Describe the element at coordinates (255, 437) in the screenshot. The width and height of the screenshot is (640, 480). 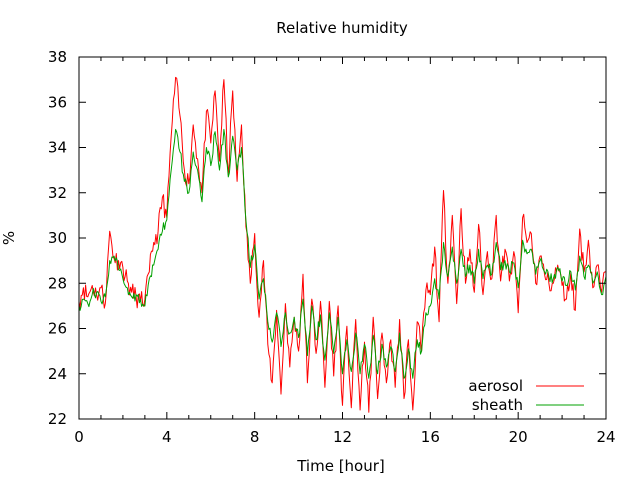
I see `x-tick-label: 8` at that location.